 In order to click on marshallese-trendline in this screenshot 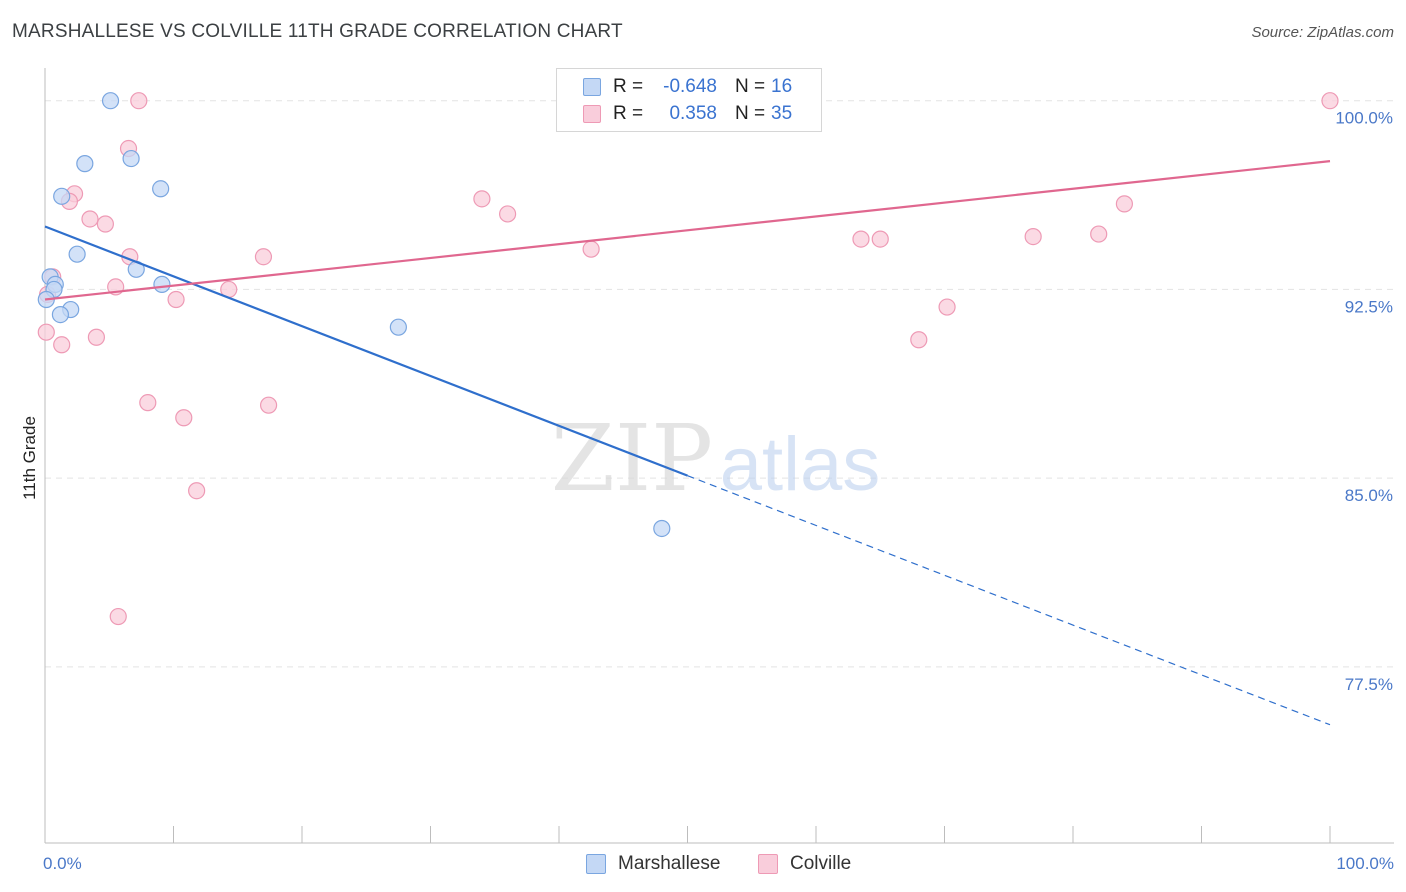, I will do `click(366, 351)`.